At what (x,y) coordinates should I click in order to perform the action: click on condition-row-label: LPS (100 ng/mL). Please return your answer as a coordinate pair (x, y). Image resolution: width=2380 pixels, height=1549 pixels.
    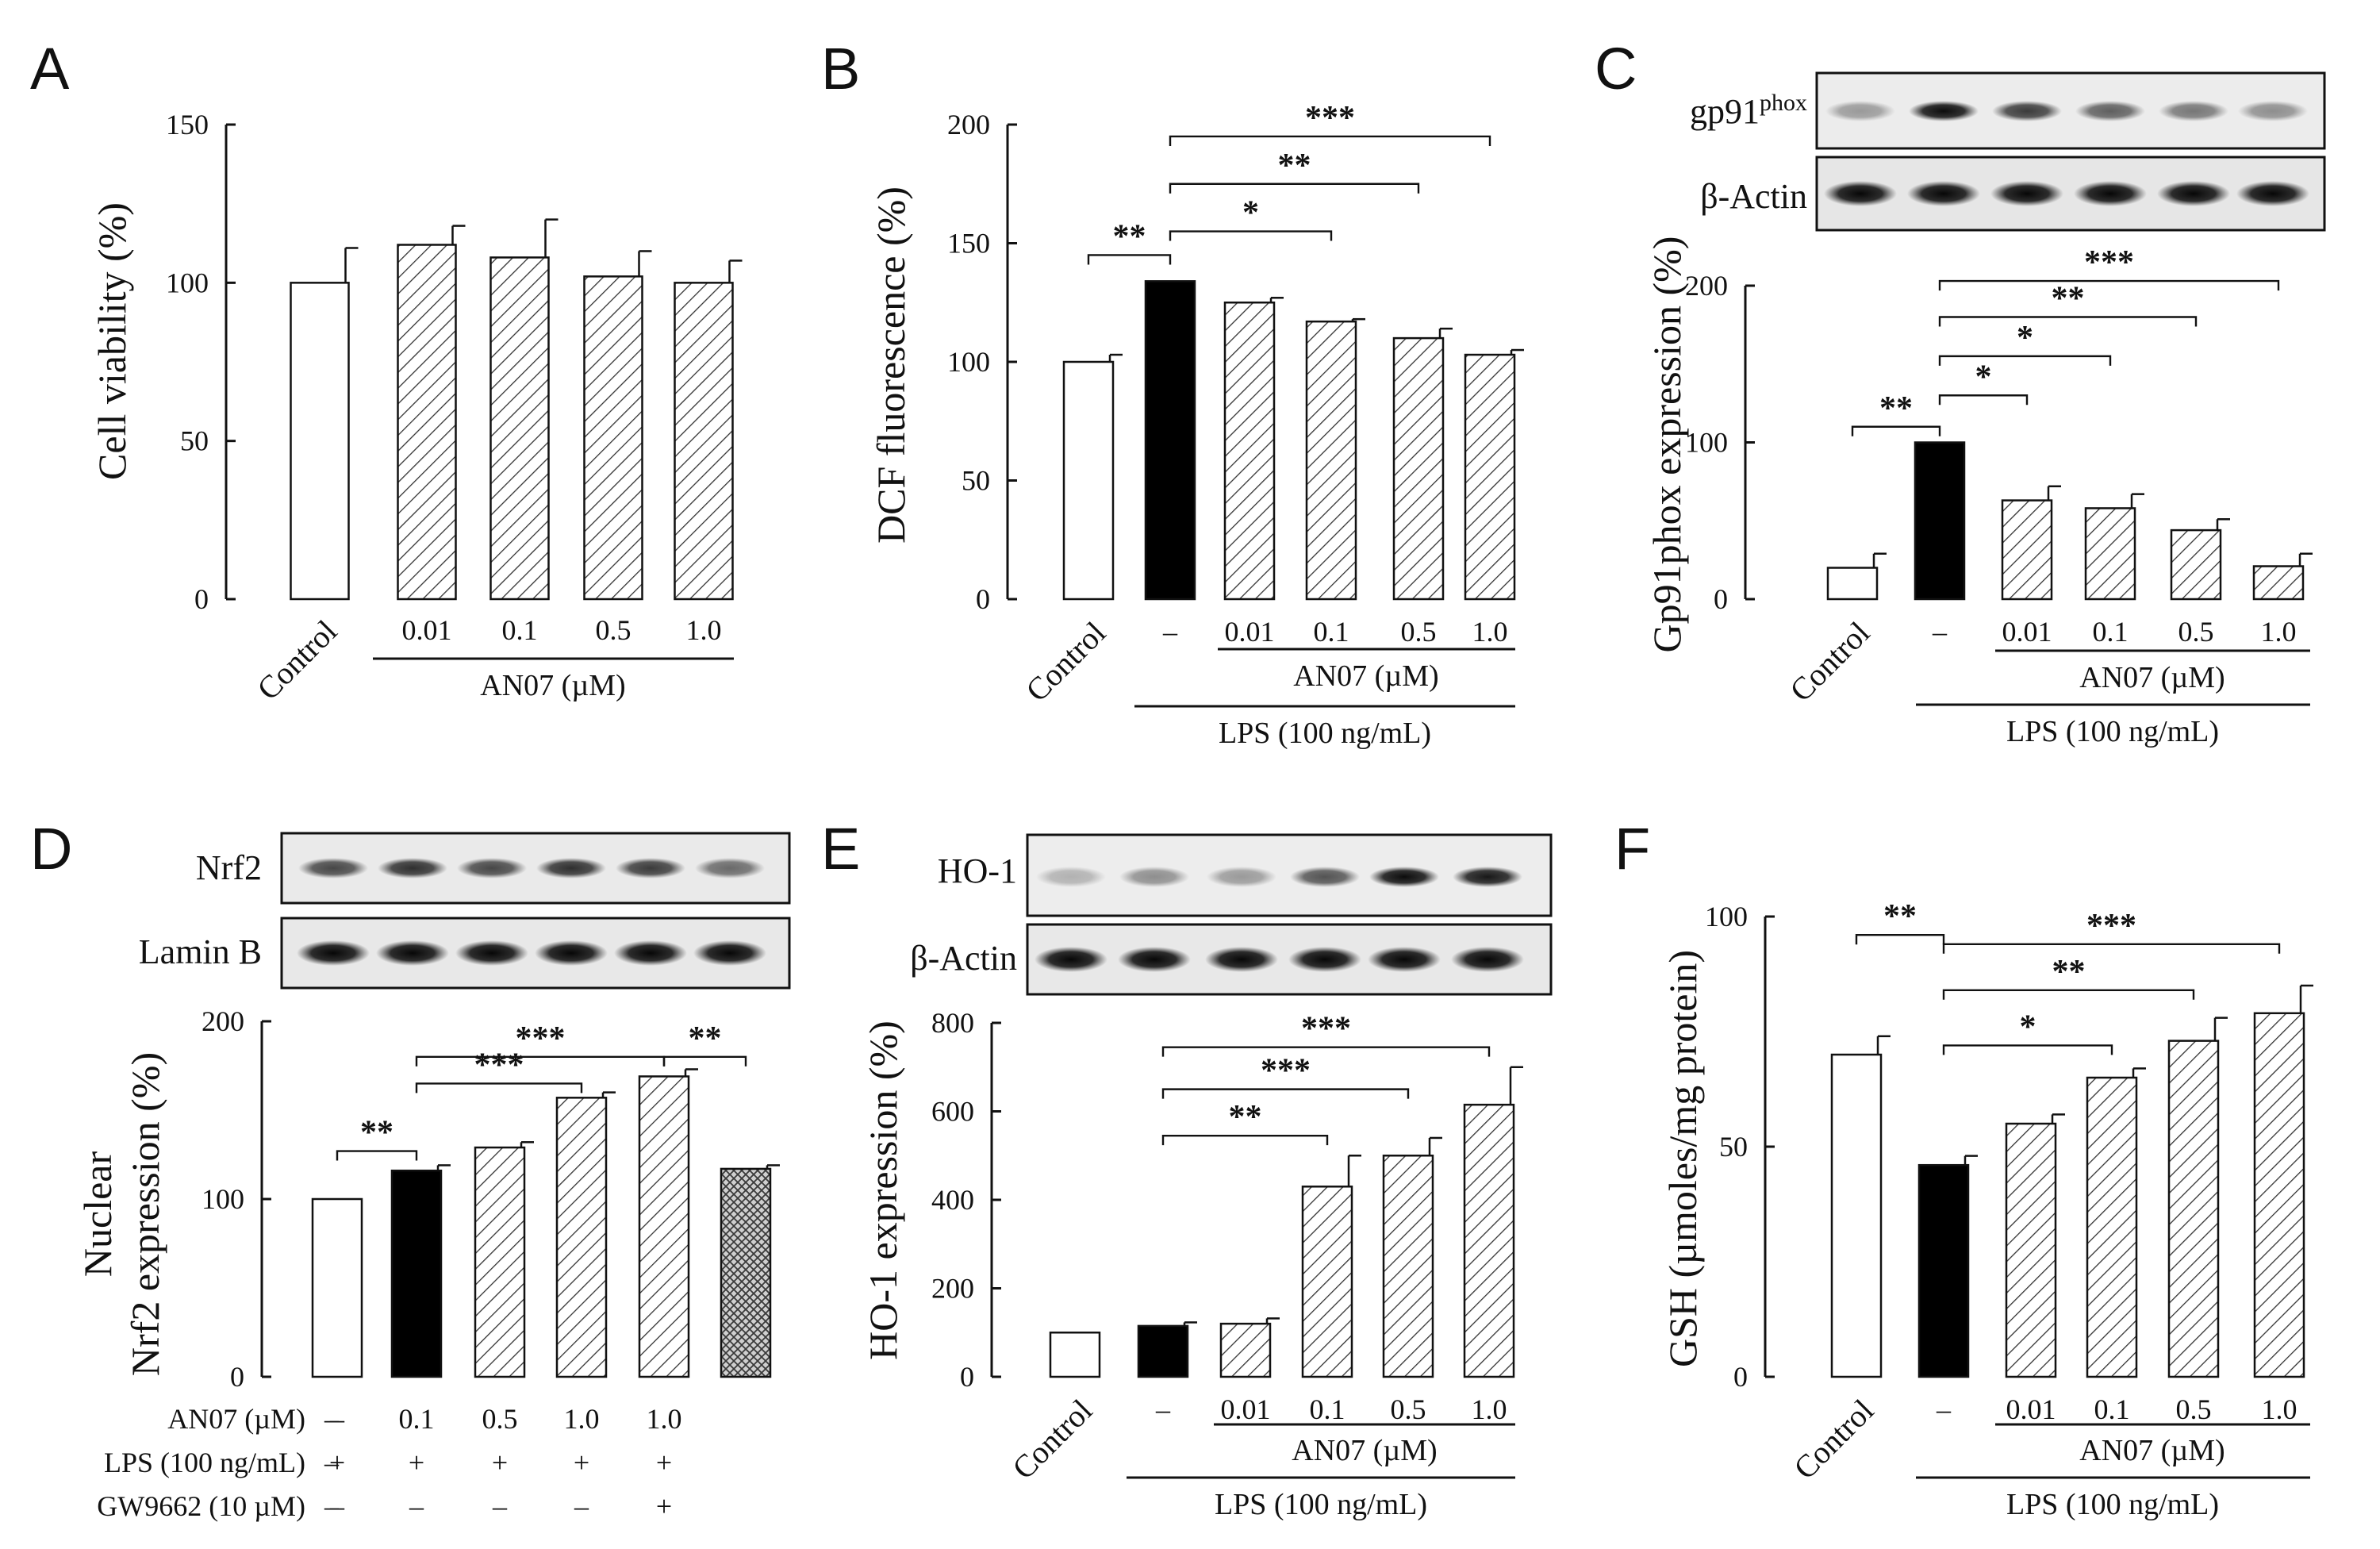
    Looking at the image, I should click on (204, 1462).